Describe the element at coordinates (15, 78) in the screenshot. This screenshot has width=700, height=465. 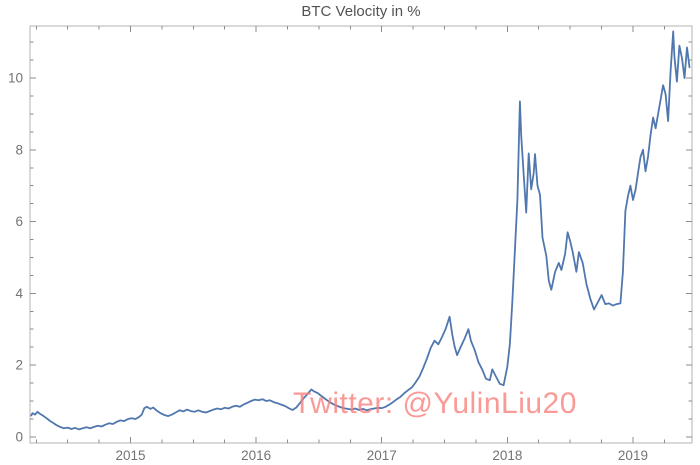
I see `y-tick-label: 10` at that location.